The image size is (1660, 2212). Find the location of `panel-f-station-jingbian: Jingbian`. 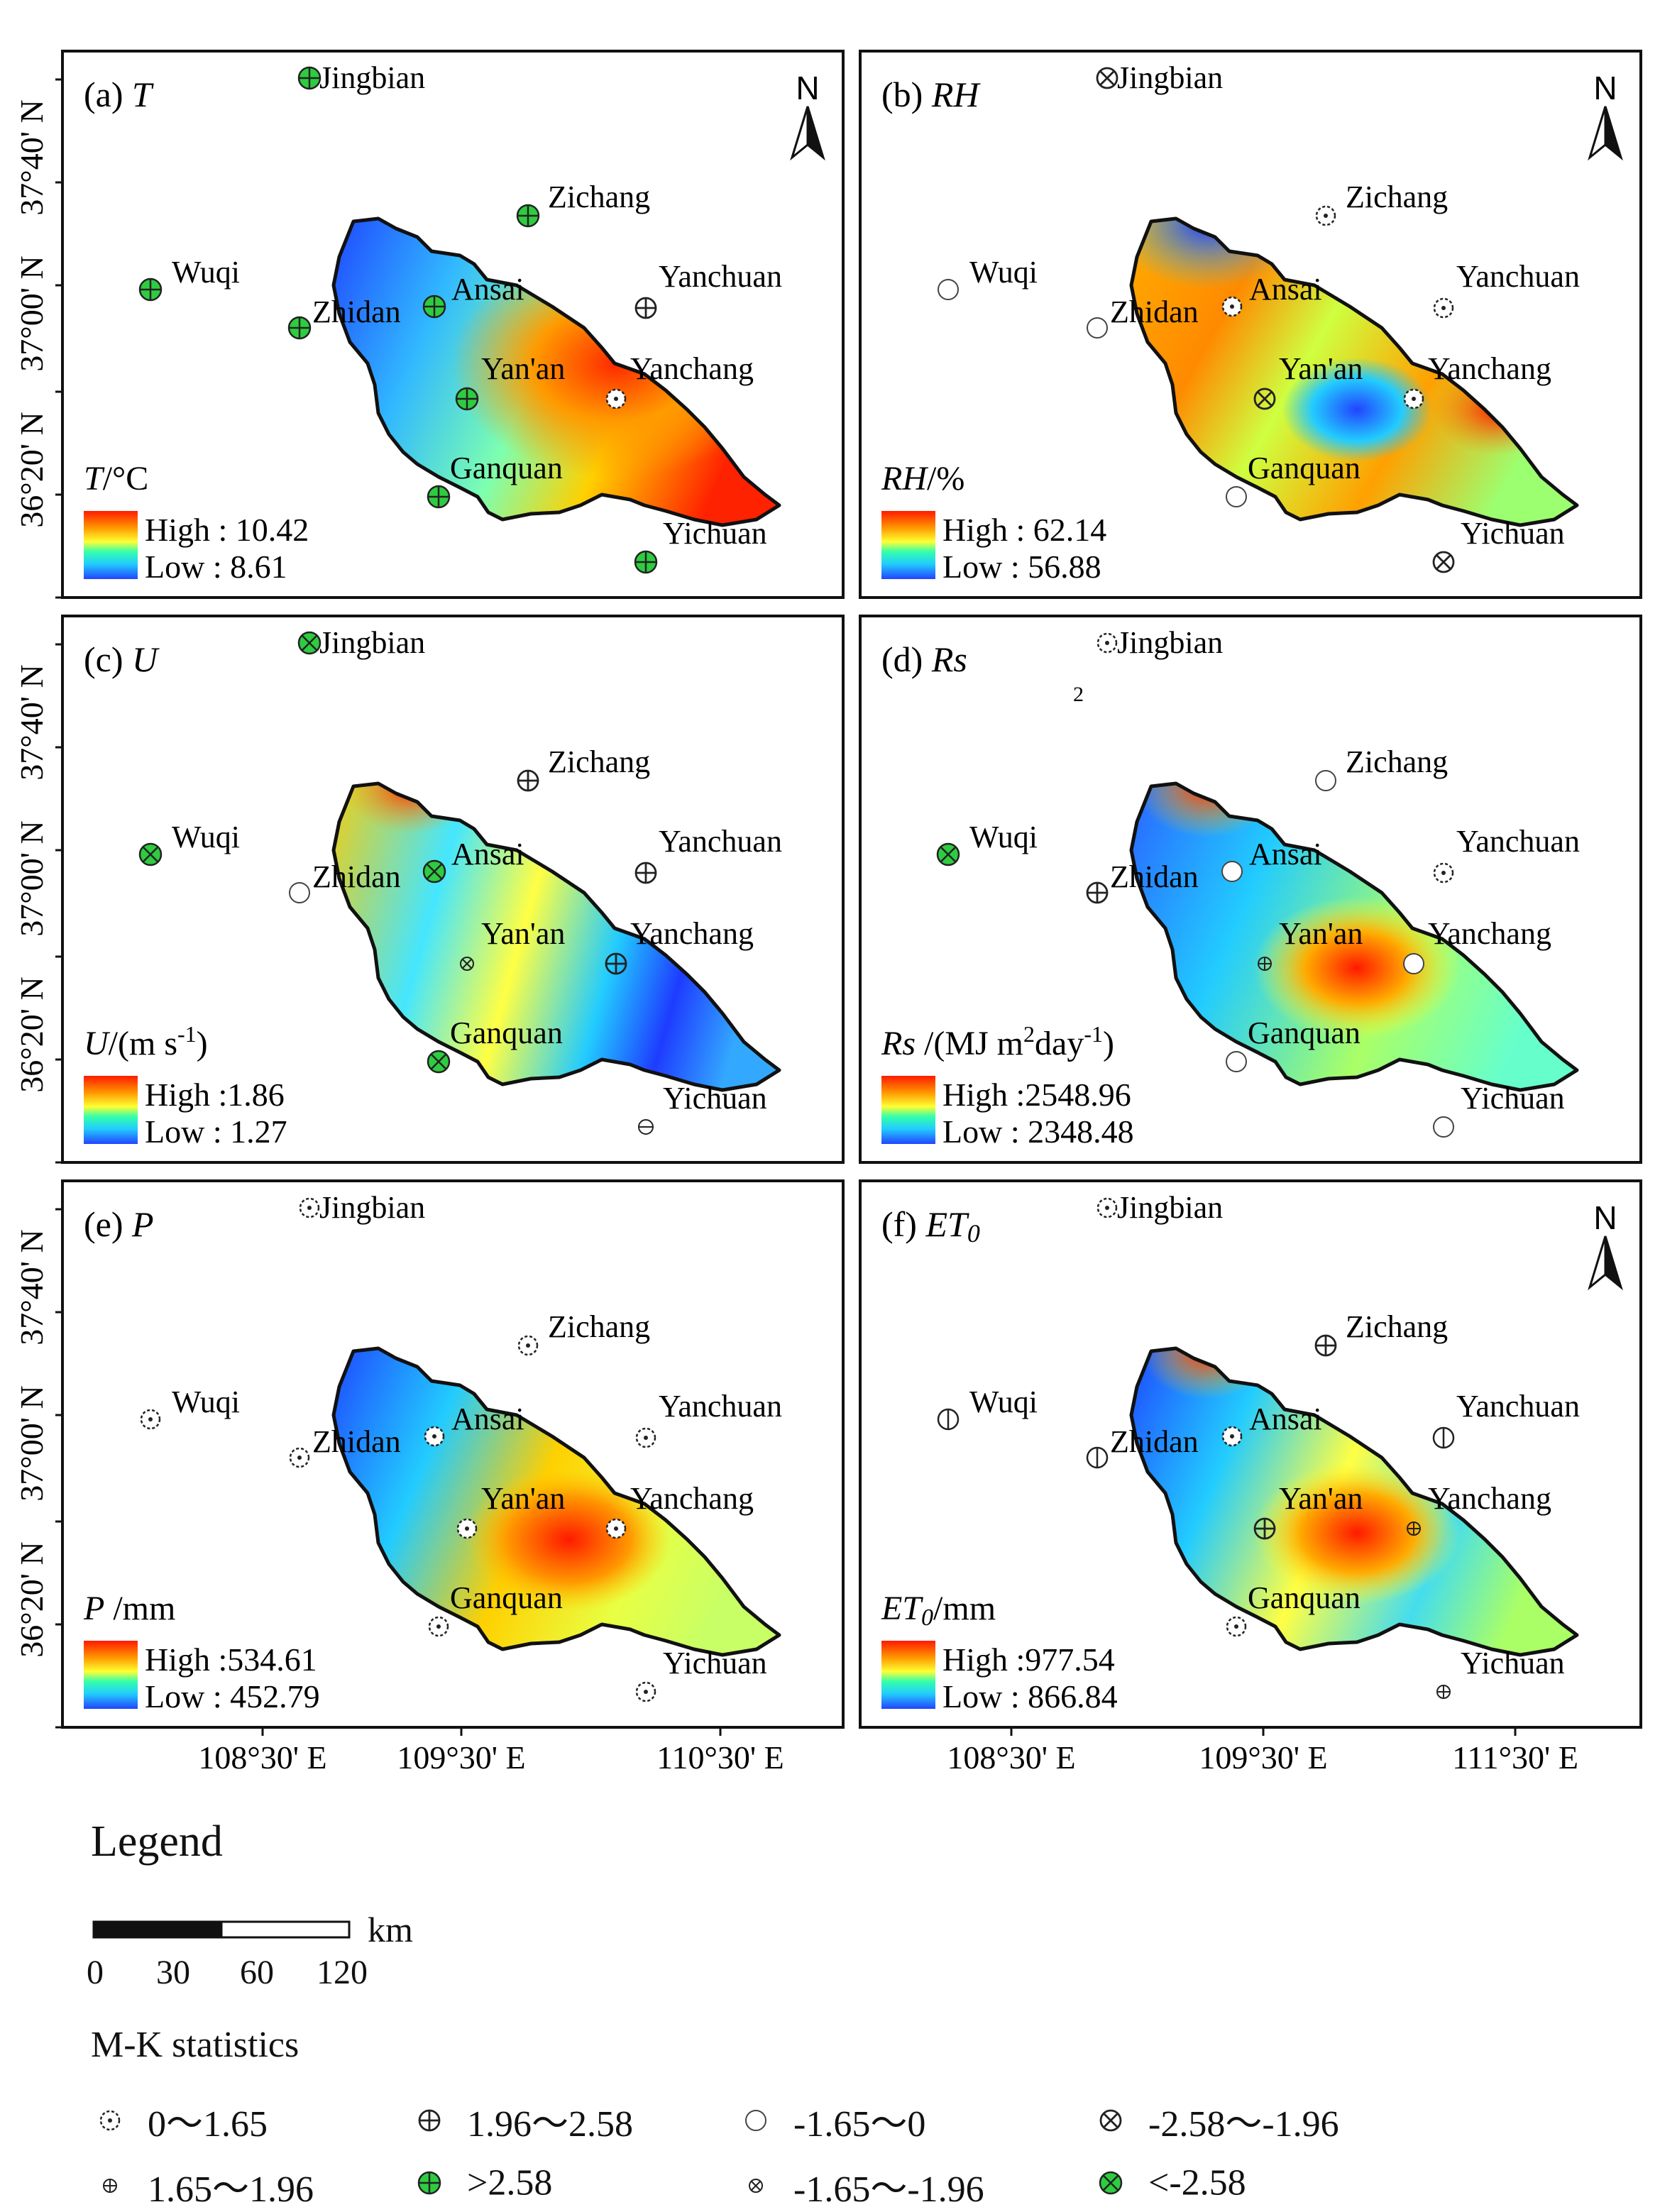

panel-f-station-jingbian: Jingbian is located at coordinates (1159, 1207).